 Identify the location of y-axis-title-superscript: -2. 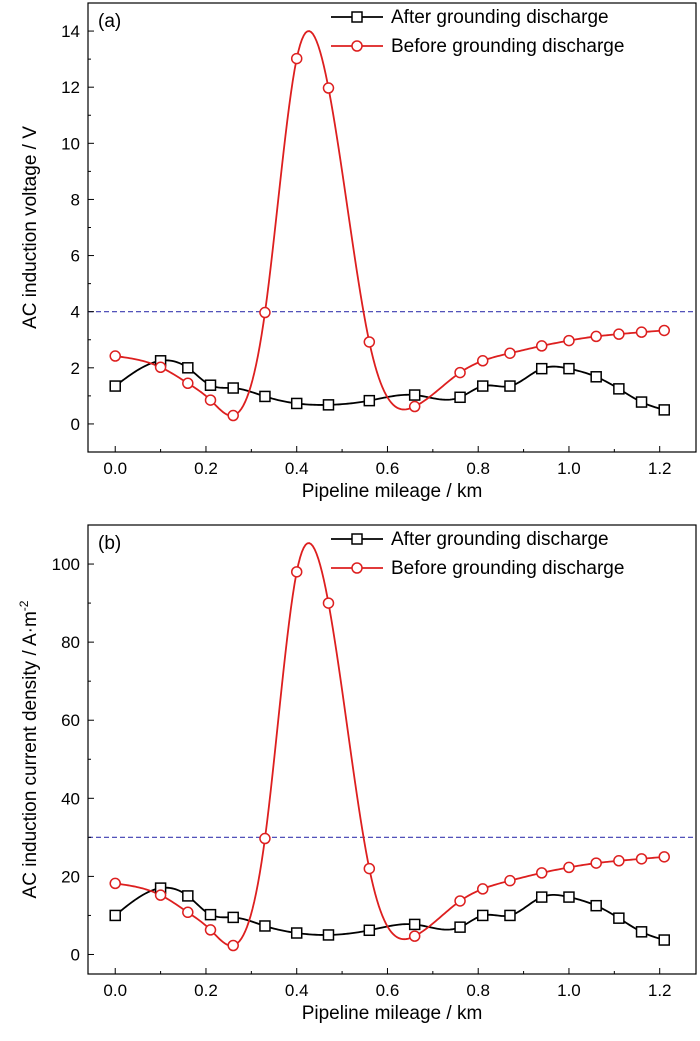
(24, 605).